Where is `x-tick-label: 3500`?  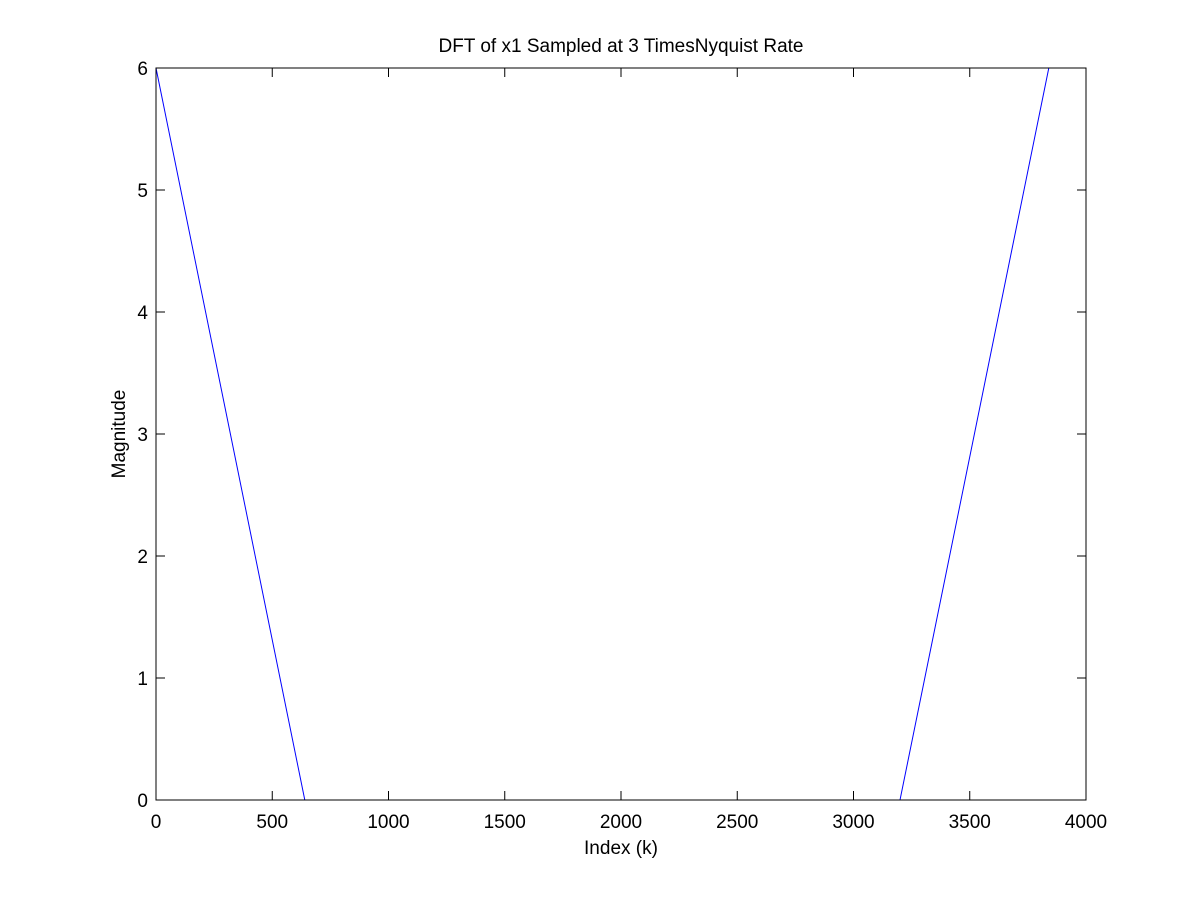
x-tick-label: 3500 is located at coordinates (970, 822).